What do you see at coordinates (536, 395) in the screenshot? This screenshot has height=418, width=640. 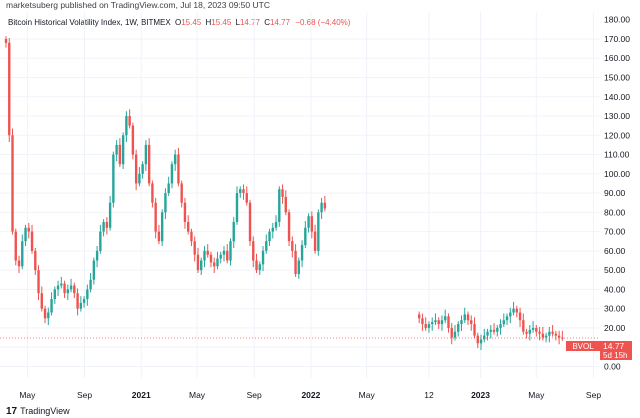 I see `x-tick-label: May` at bounding box center [536, 395].